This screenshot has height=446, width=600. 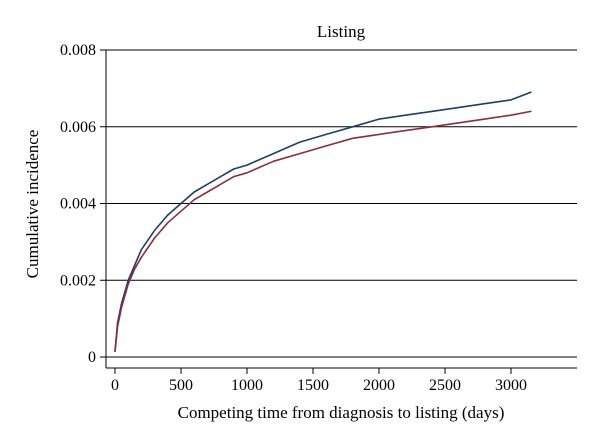 I want to click on x-tick-label: 3000, so click(x=511, y=385).